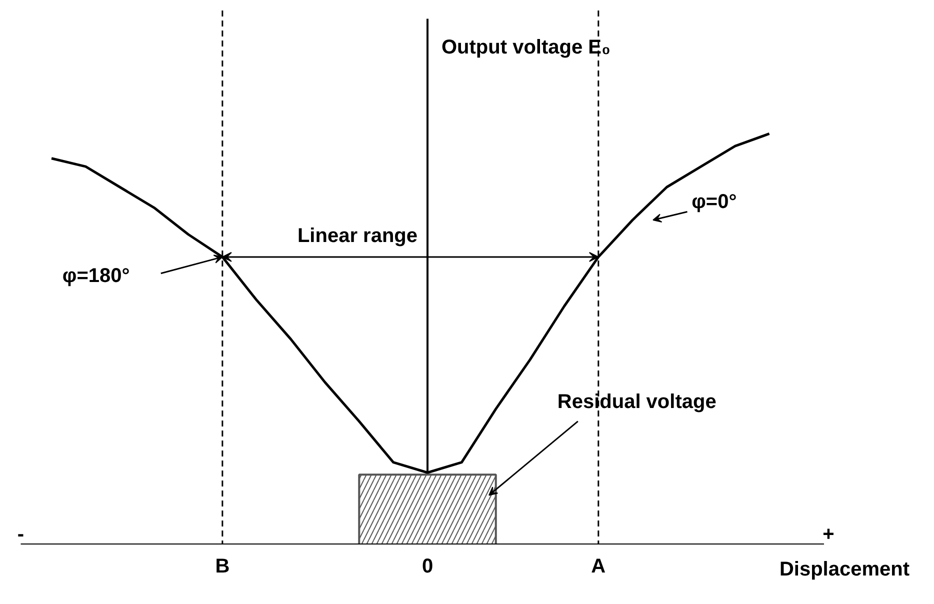  What do you see at coordinates (714, 202) in the screenshot?
I see `annotation: φ=0°` at bounding box center [714, 202].